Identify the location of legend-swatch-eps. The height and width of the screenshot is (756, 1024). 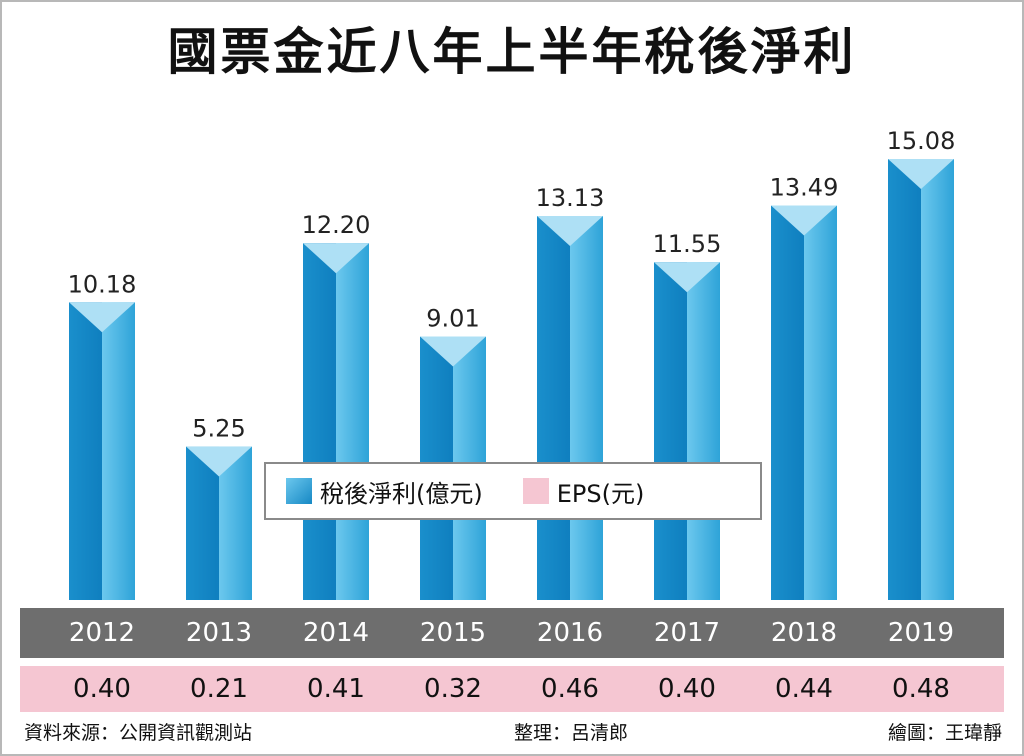
(535, 491).